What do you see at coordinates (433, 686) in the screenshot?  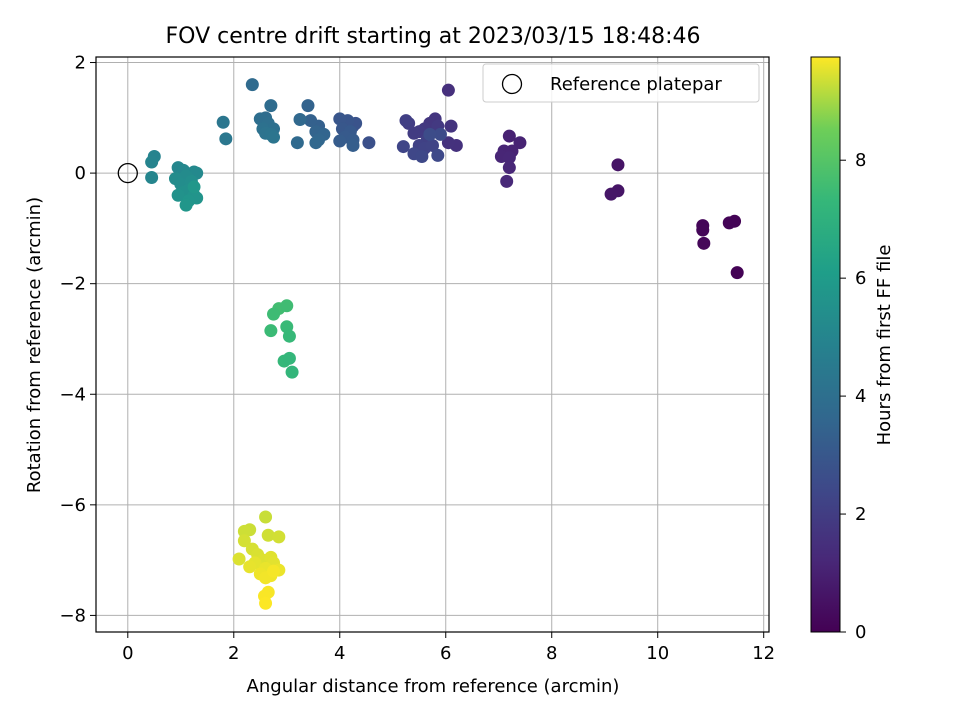 I see `x-axis-label: Angular distance from reference (arcmin)` at bounding box center [433, 686].